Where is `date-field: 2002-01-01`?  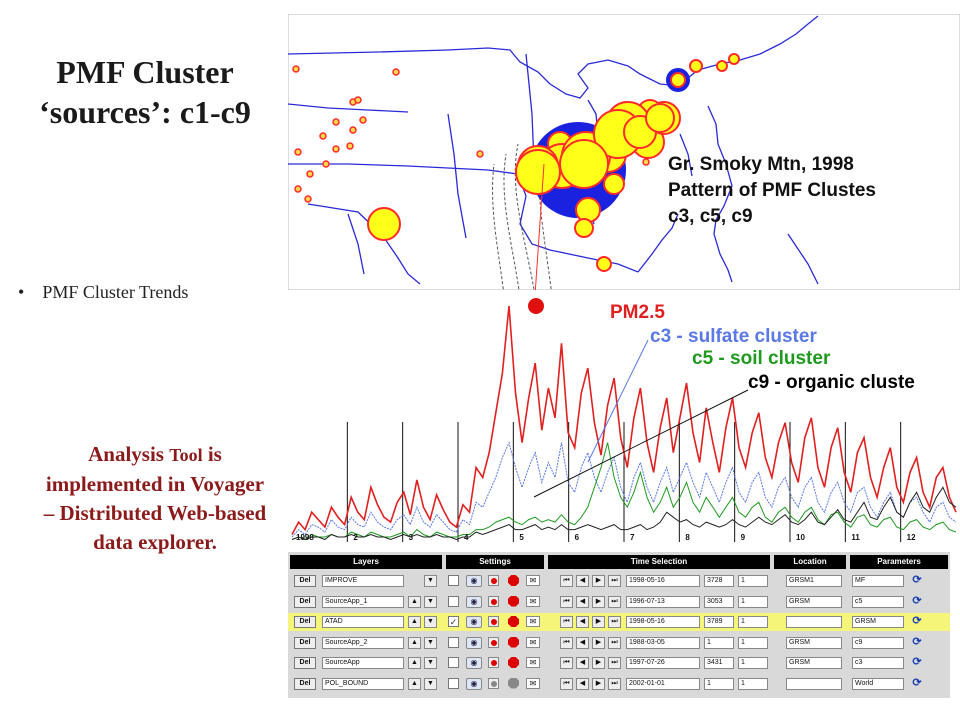 date-field: 2002-01-01 is located at coordinates (663, 683).